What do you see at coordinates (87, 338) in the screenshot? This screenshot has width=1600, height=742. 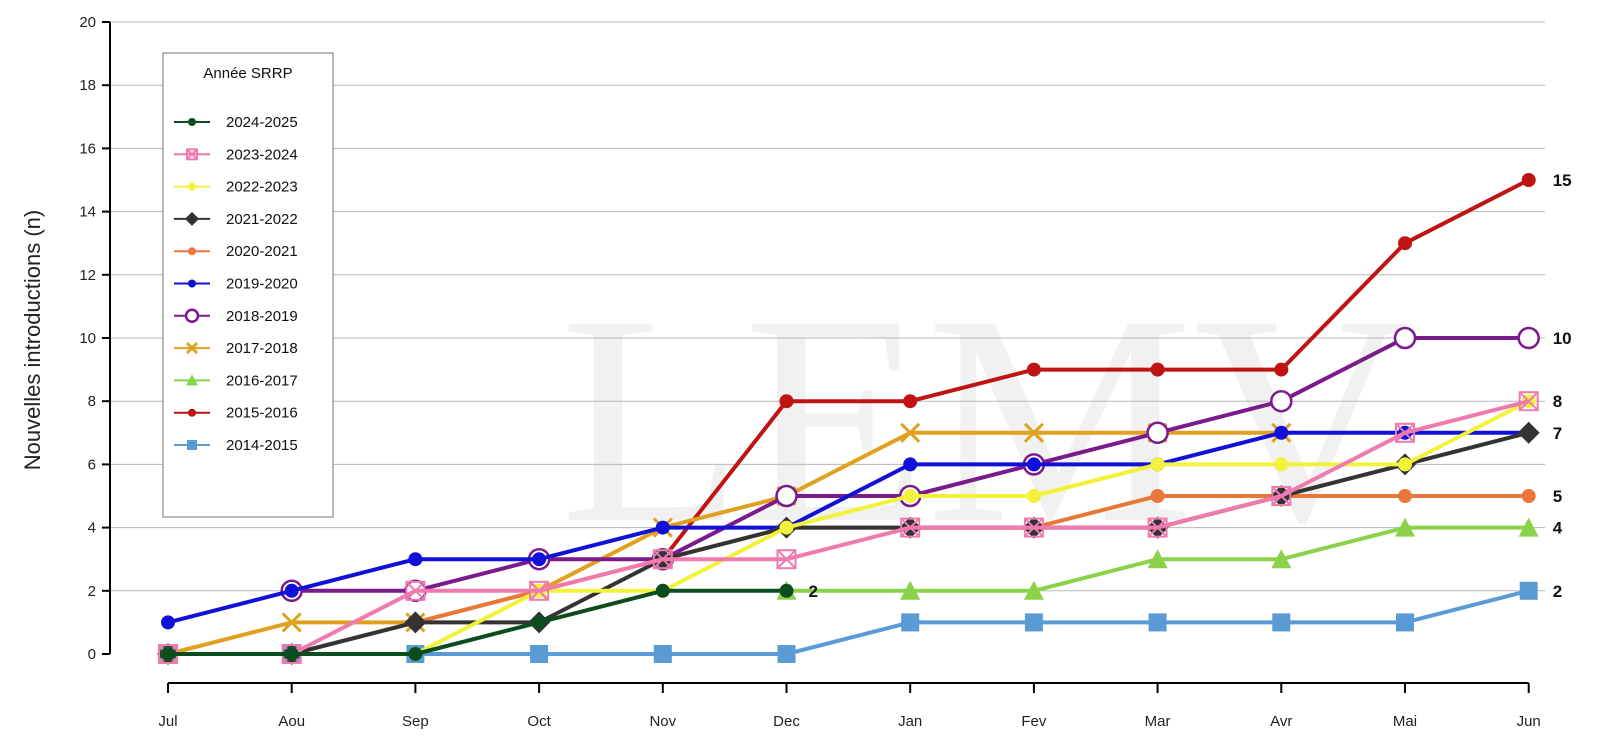 I see `y-tick-label: 10` at bounding box center [87, 338].